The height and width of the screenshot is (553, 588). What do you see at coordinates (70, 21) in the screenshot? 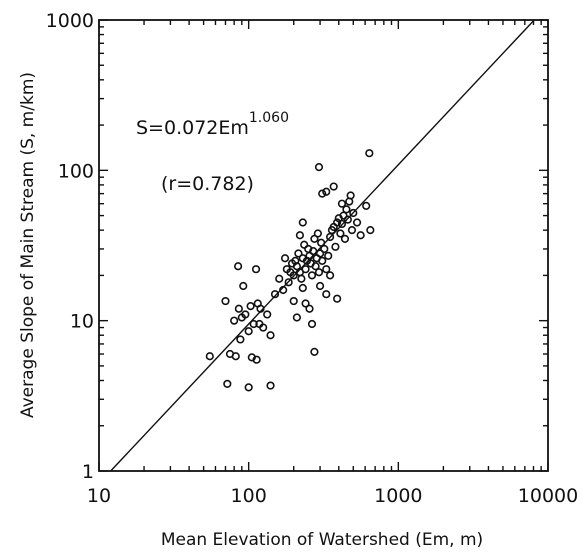
I see `y-tick-label: 1000` at bounding box center [70, 21].